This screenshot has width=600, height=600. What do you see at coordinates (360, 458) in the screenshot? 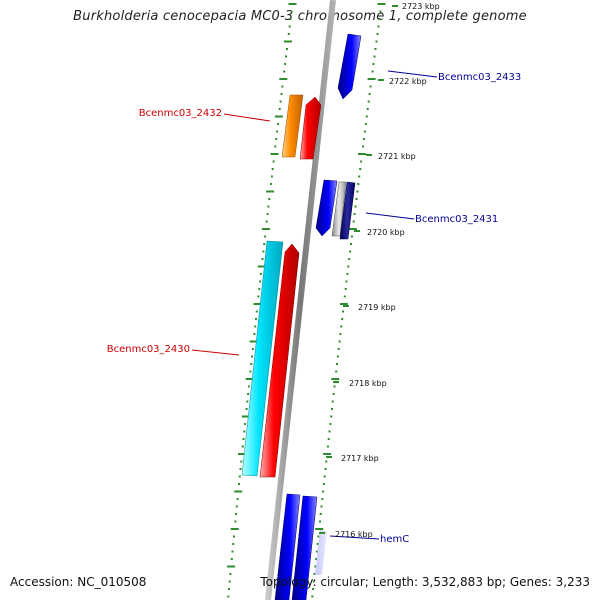
I see `tick-label-2717: 2717 kbp` at bounding box center [360, 458].